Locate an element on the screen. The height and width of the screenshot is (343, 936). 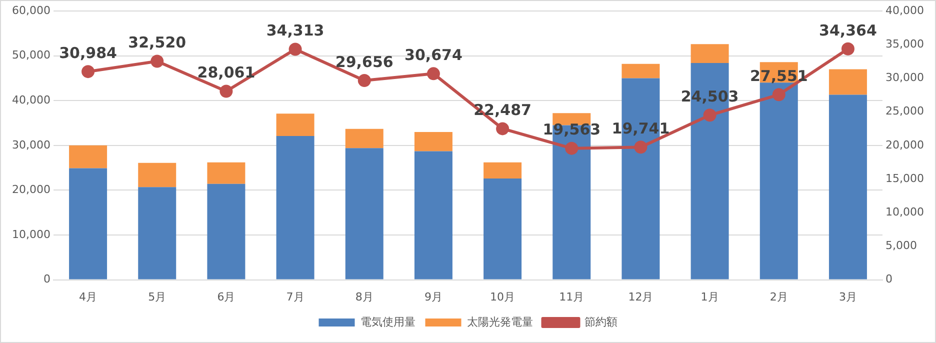
y2-tick-label: 30,000 is located at coordinates (905, 77).